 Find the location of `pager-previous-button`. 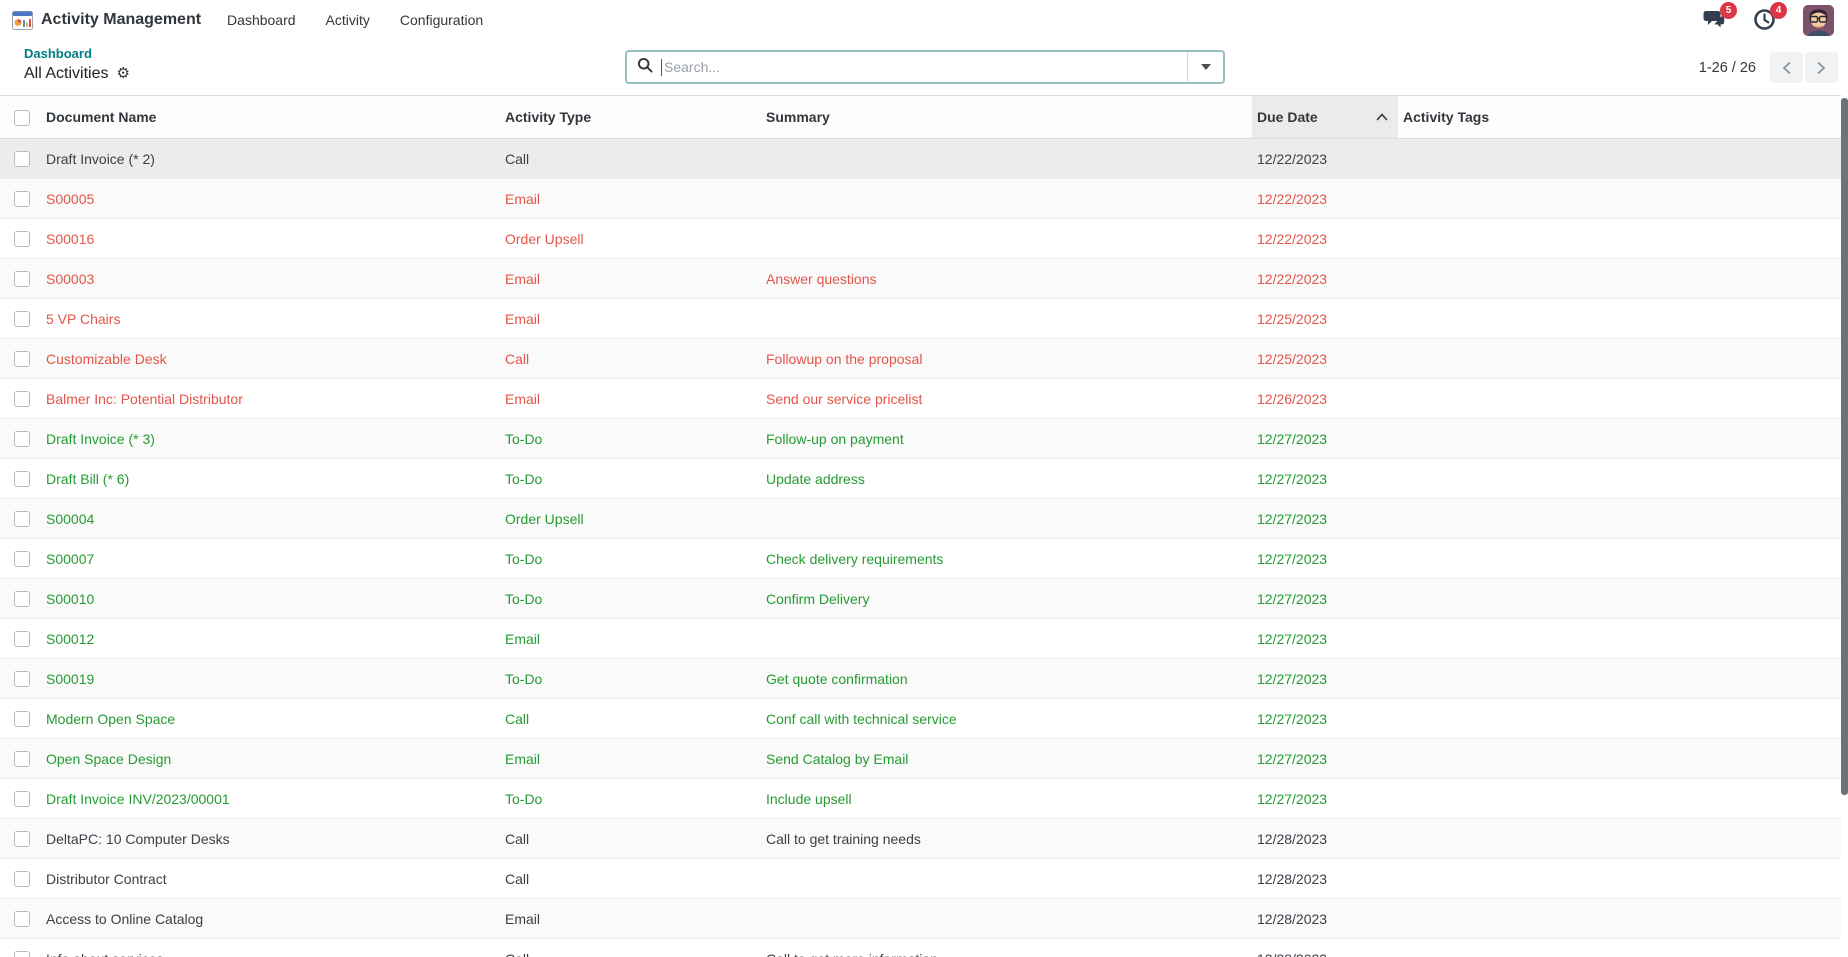

pager-previous-button is located at coordinates (1786, 67).